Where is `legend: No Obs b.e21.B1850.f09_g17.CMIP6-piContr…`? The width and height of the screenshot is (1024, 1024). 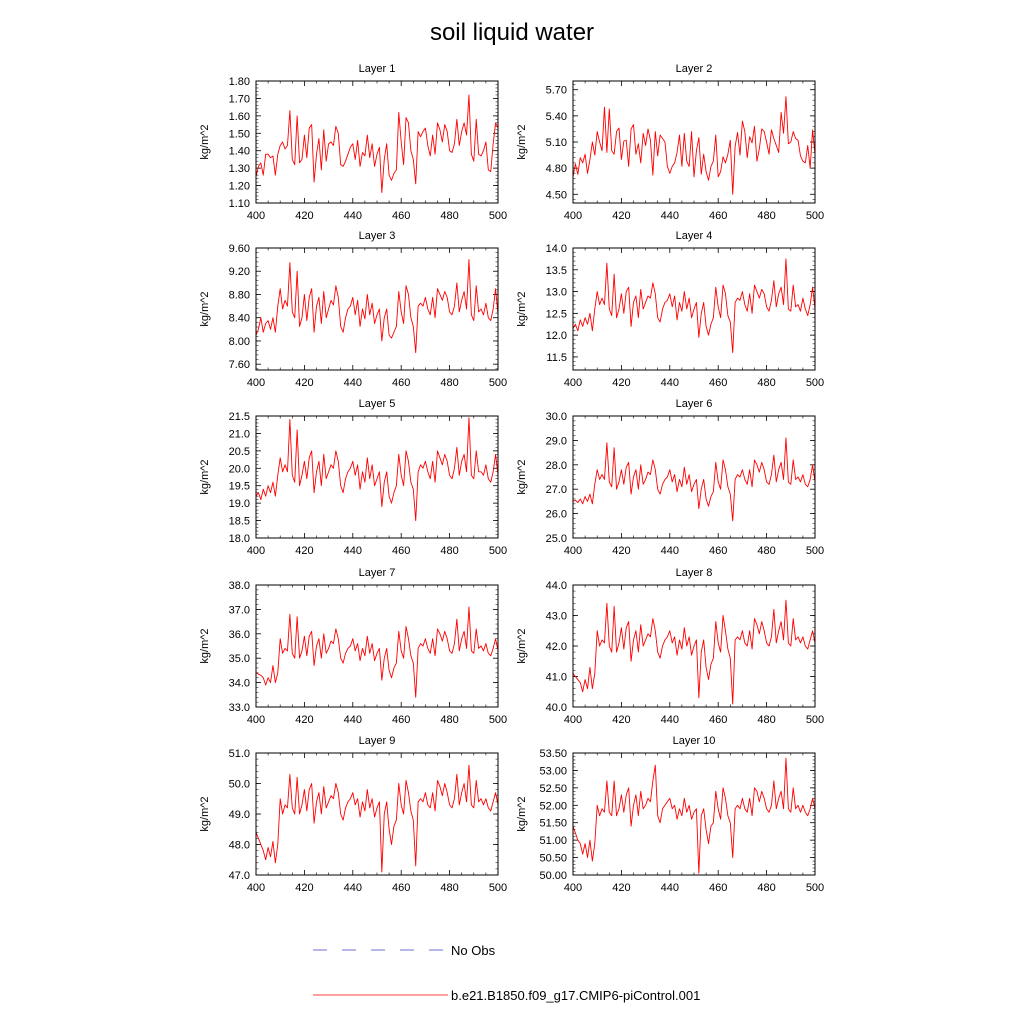 legend: No Obs b.e21.B1850.f09_g17.CMIP6-piContr… is located at coordinates (506, 973).